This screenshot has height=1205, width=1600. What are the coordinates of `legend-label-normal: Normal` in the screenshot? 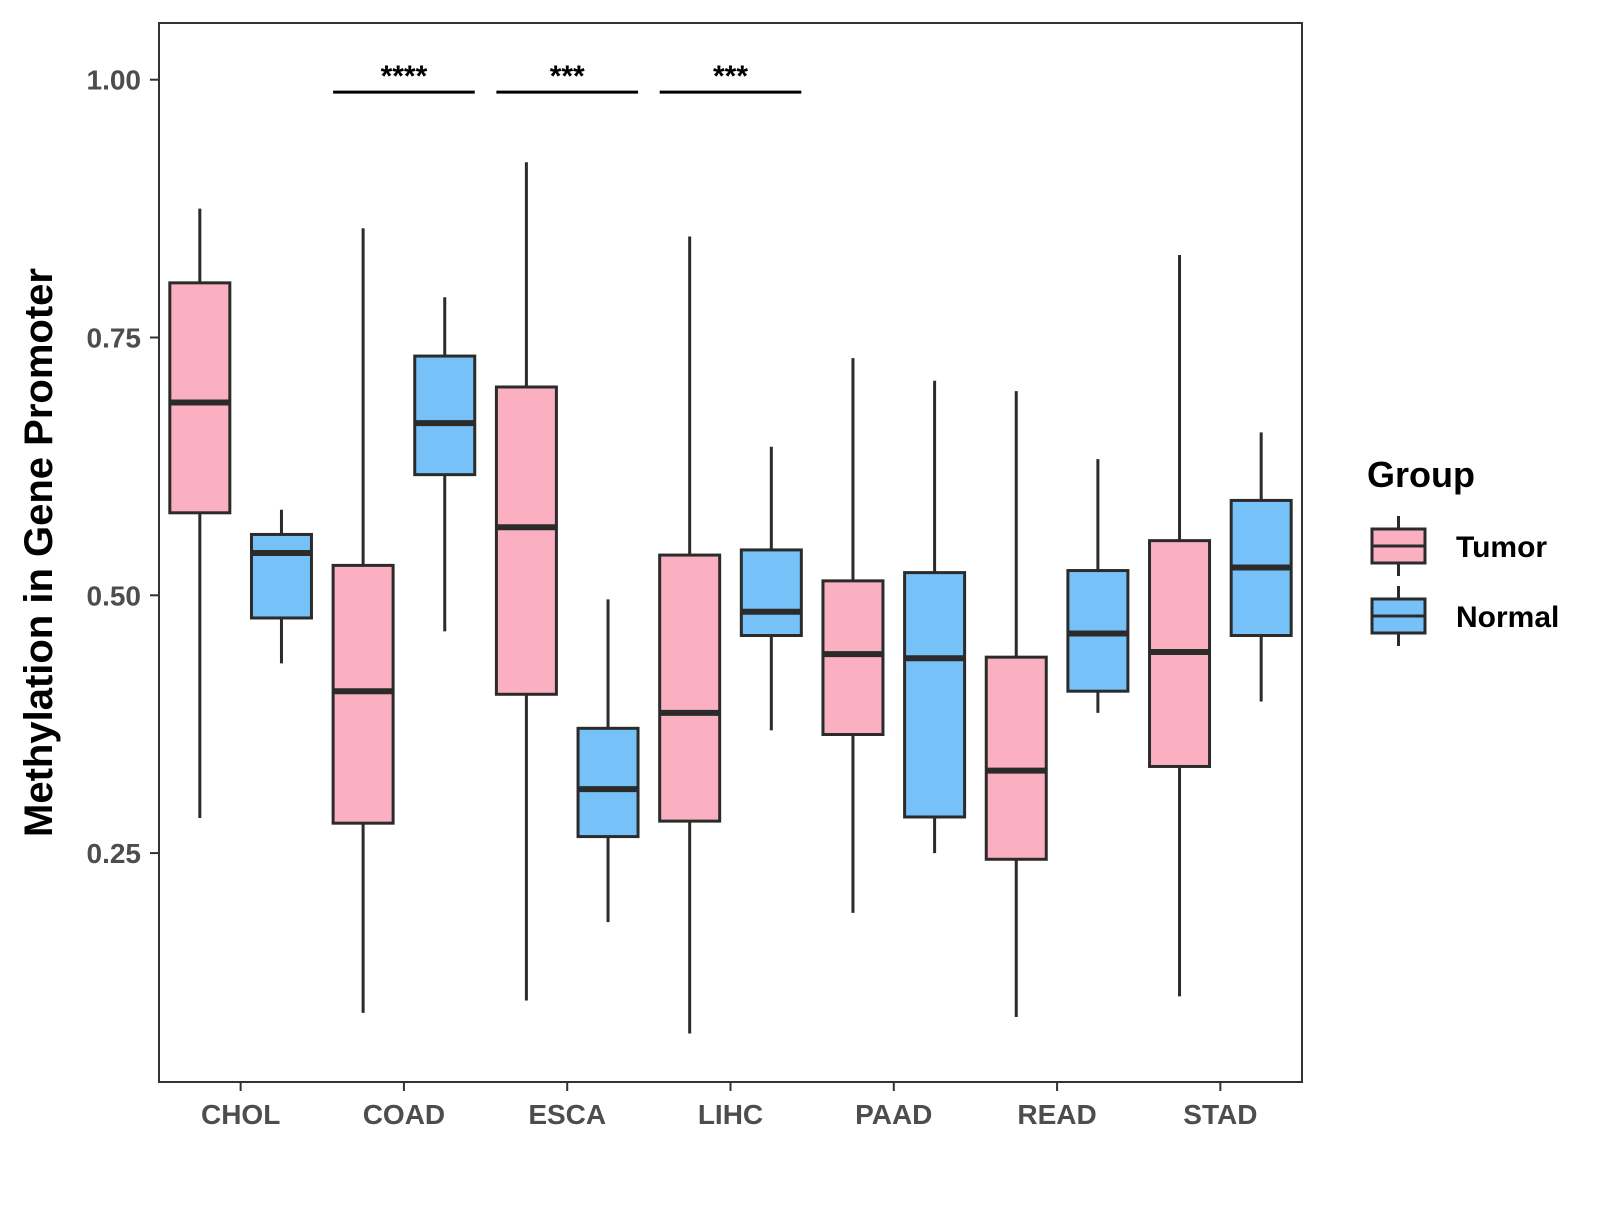 It's located at (1507, 617).